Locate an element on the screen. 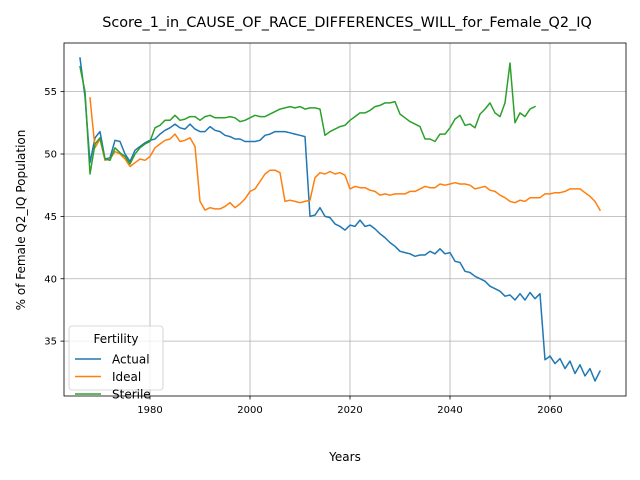  x-tick-label: 1980 is located at coordinates (149, 410).